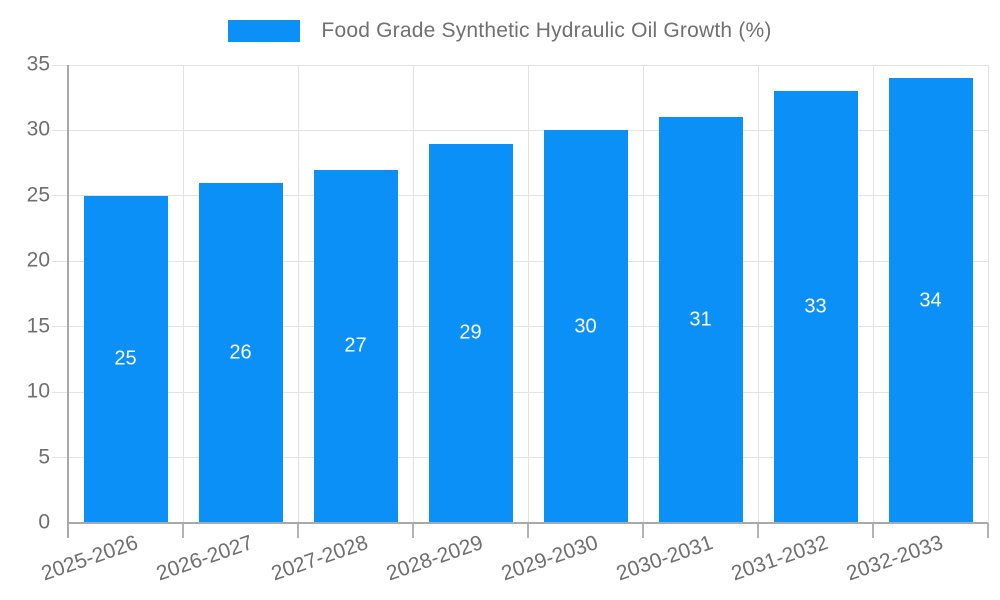  I want to click on bar-value-label: 30, so click(585, 326).